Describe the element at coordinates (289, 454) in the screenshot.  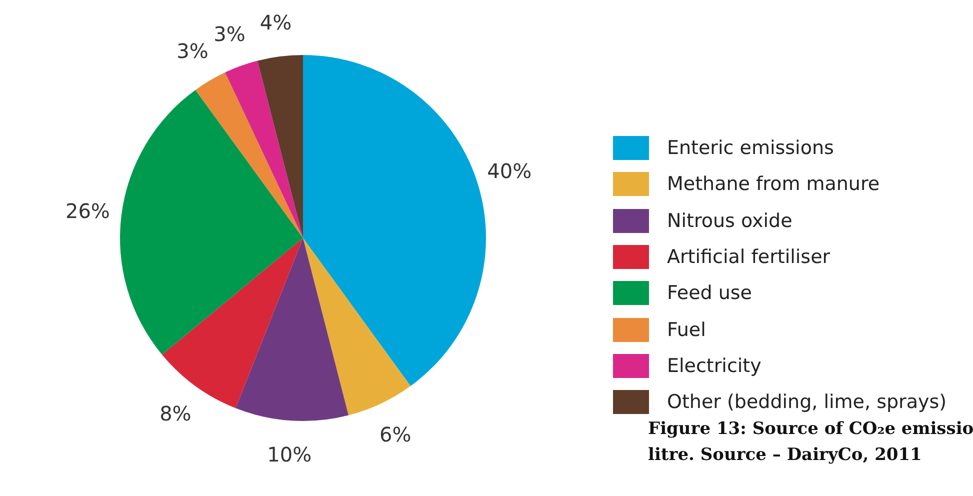
I see `data-label: 10%` at that location.